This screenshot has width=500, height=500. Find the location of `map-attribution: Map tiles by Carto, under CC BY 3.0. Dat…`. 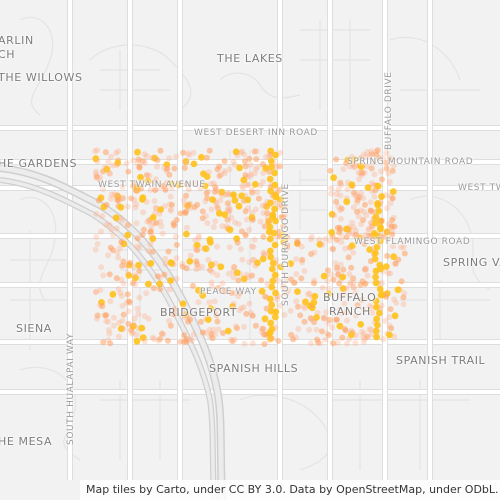

map-attribution: Map tiles by Carto, under CC BY 3.0. Dat… is located at coordinates (290, 490).